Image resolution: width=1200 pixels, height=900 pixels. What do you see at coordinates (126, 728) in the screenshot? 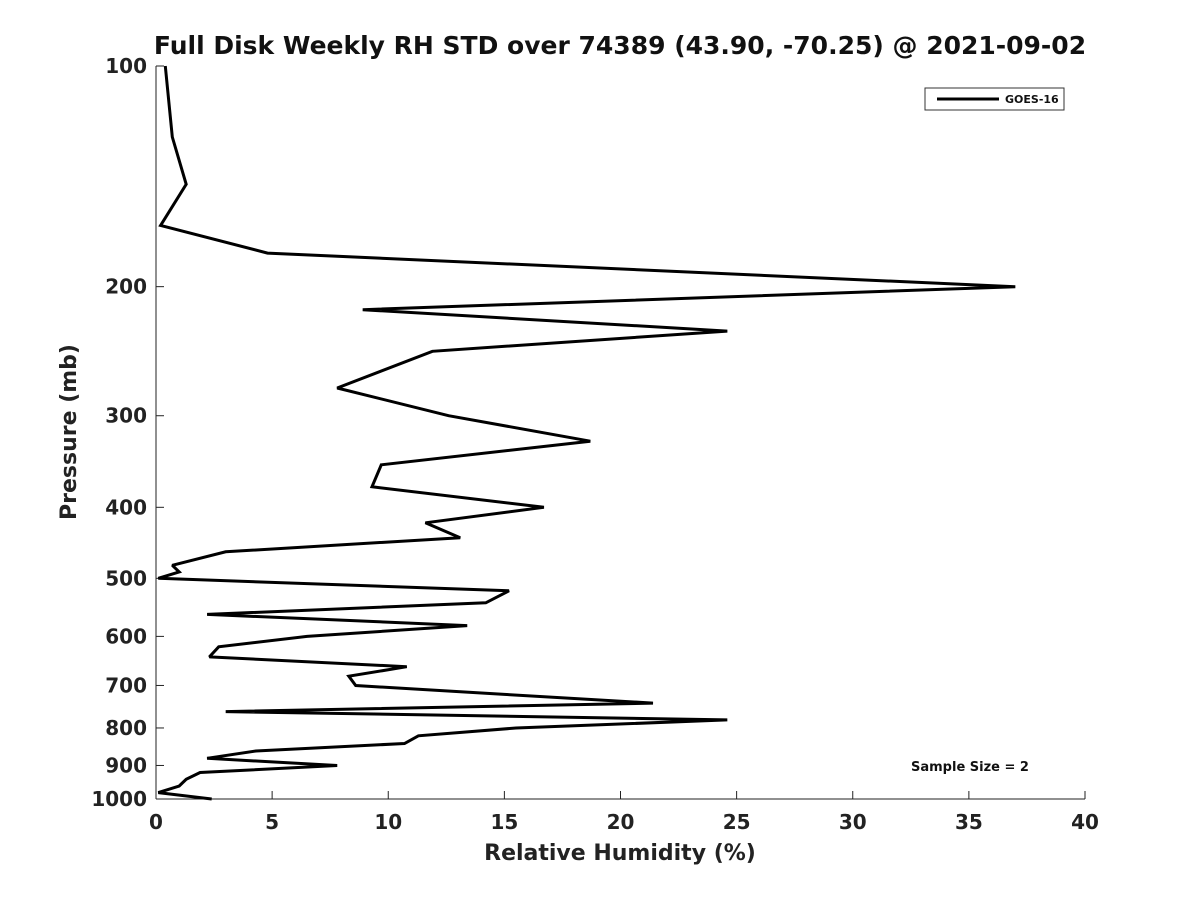
I see `y-tick-label: 800` at bounding box center [126, 728].